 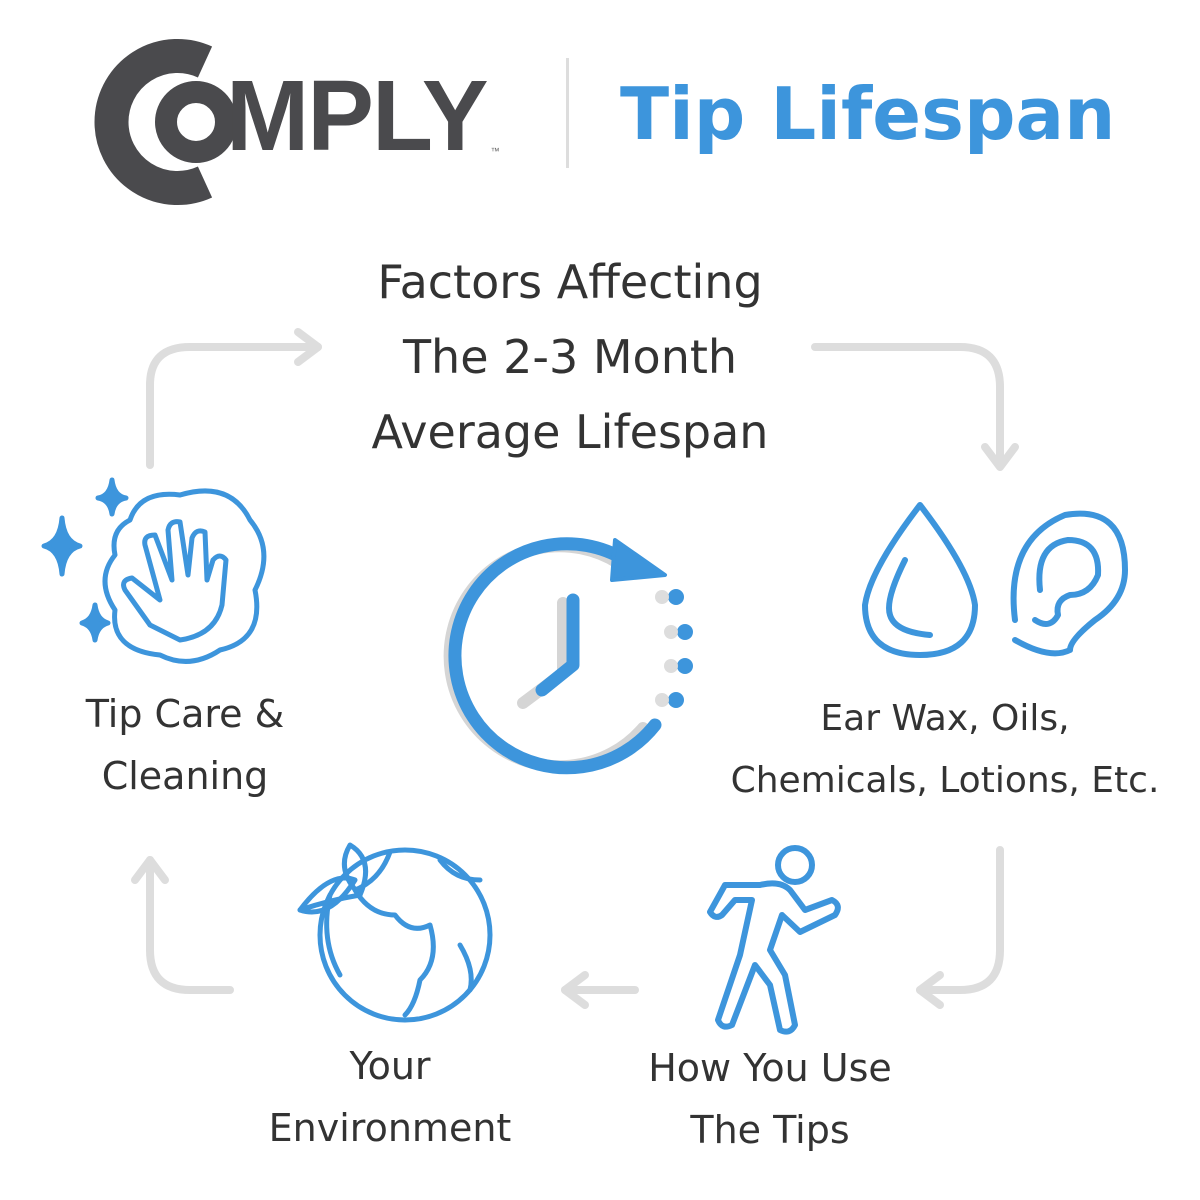 What do you see at coordinates (868, 114) in the screenshot?
I see `page-title: Tip Lifespan` at bounding box center [868, 114].